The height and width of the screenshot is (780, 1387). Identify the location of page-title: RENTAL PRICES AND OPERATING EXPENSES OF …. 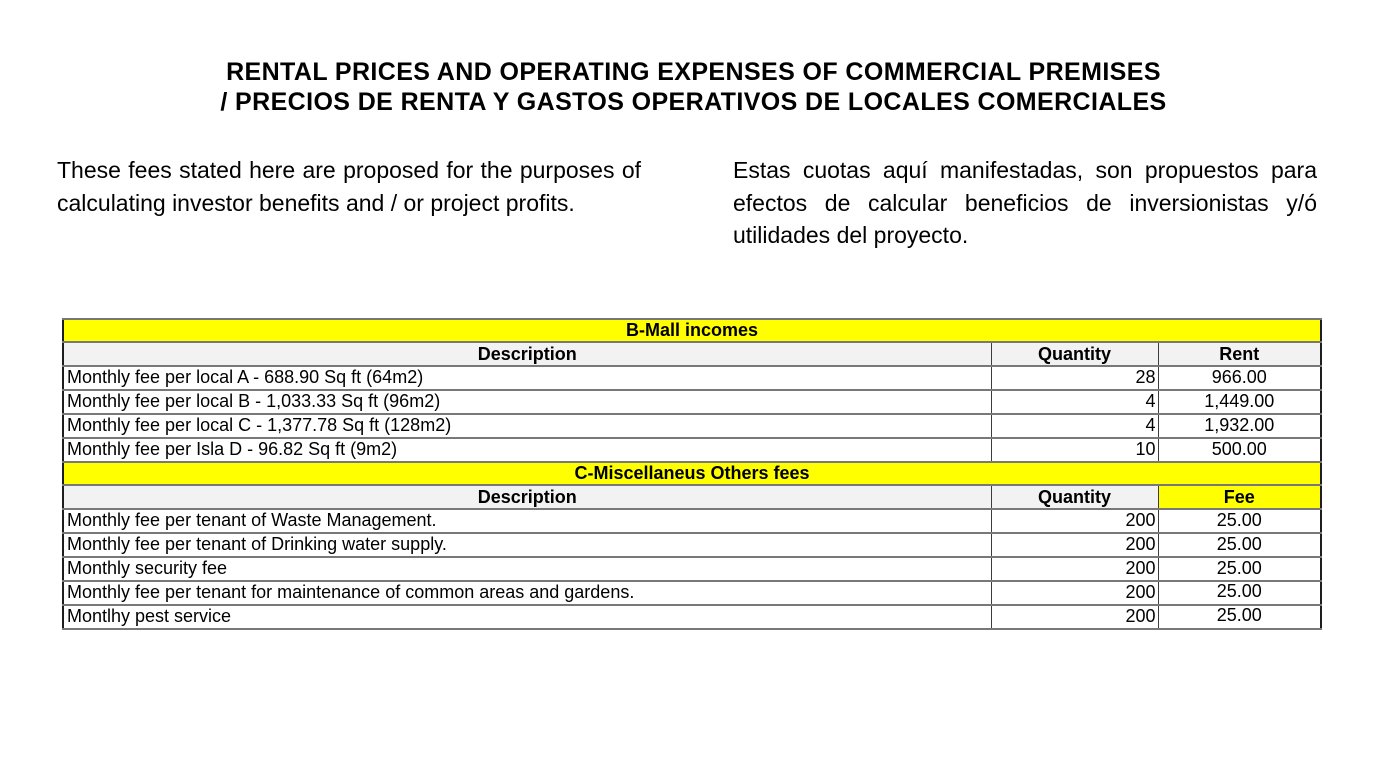
(693, 87).